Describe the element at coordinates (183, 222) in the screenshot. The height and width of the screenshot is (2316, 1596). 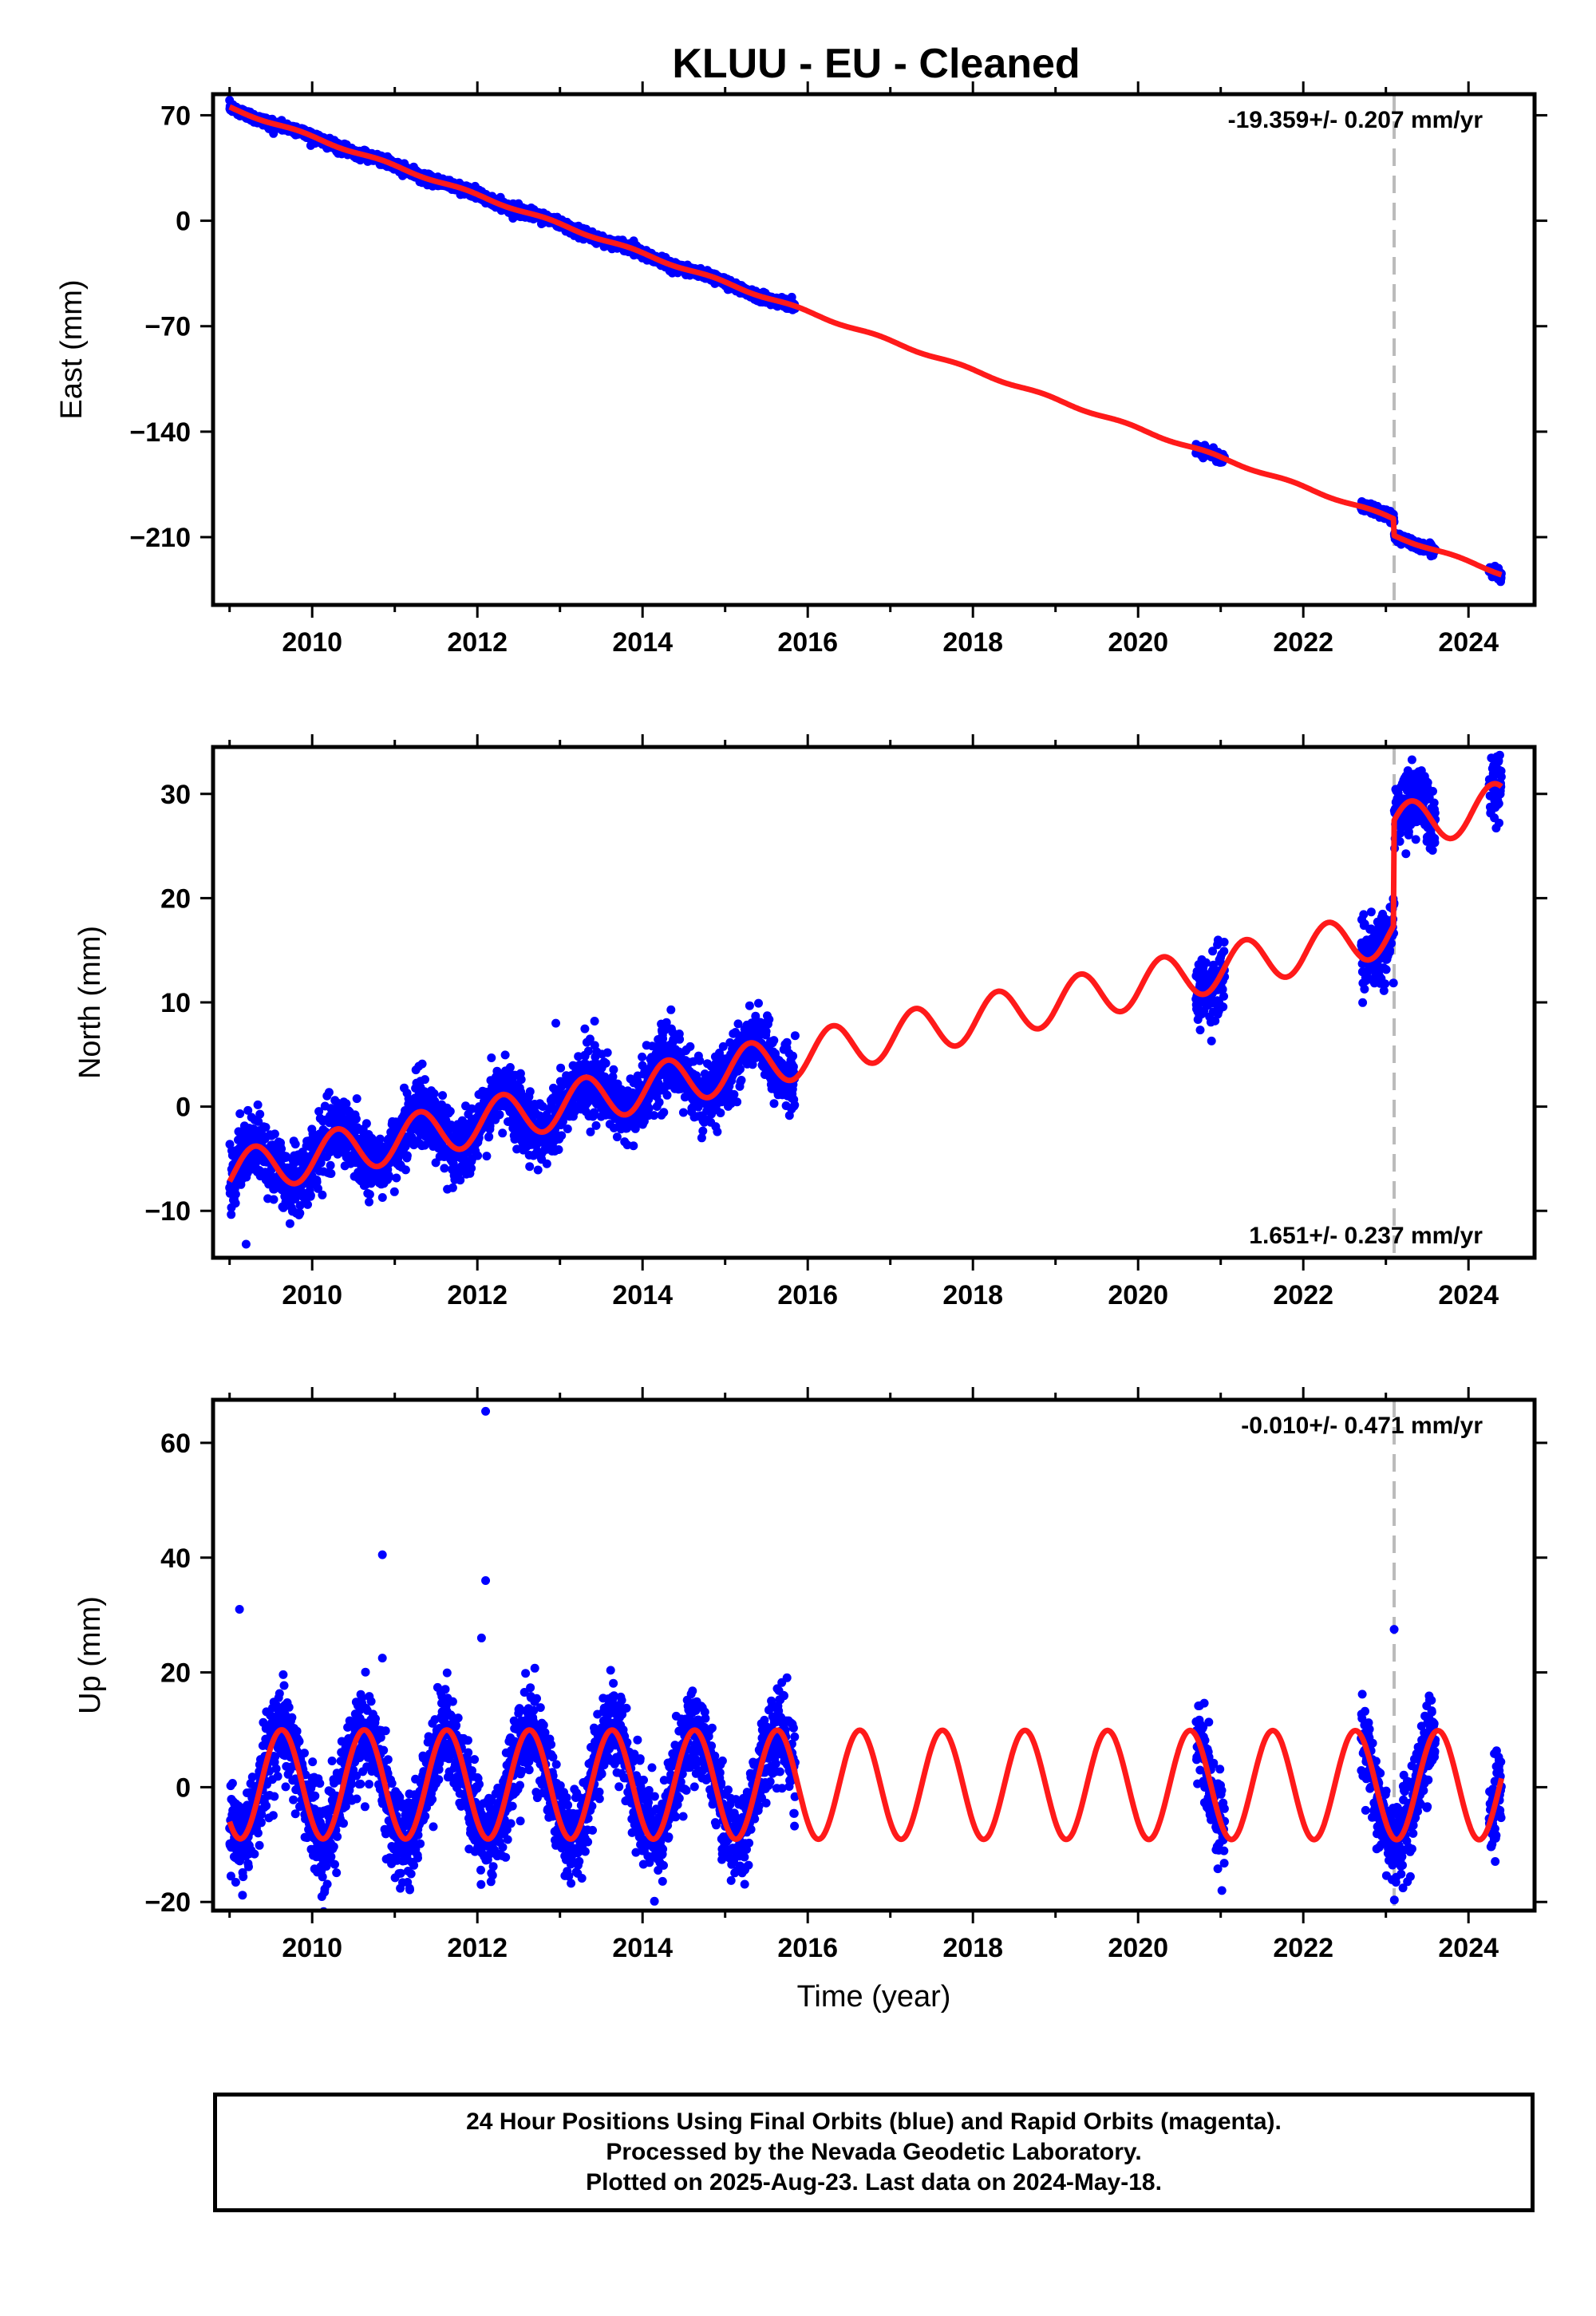
I see `y-tick-label: 0` at that location.